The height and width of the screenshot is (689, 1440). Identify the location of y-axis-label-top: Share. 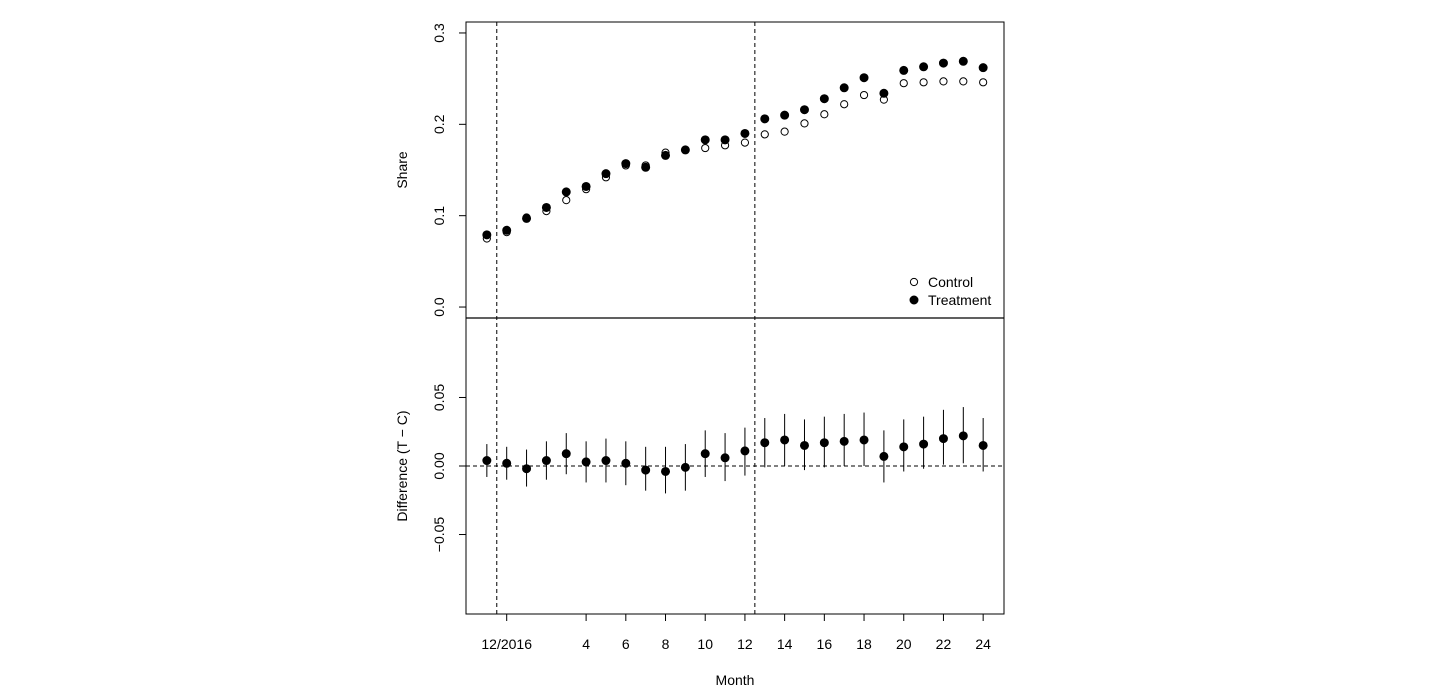
(402, 170).